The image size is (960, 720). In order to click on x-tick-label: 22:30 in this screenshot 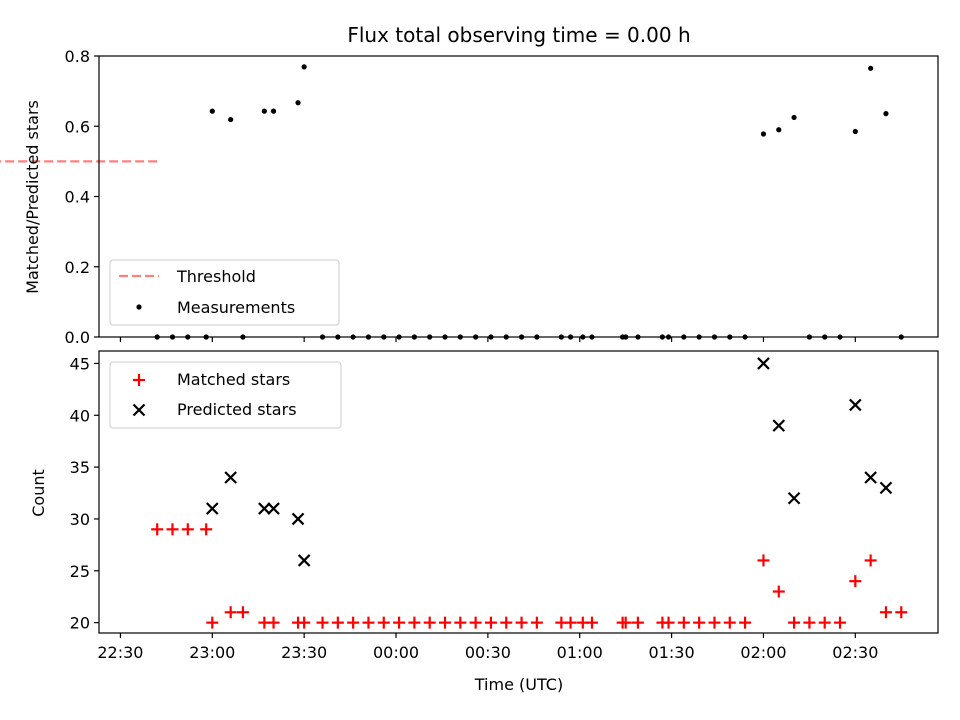, I will do `click(120, 652)`.